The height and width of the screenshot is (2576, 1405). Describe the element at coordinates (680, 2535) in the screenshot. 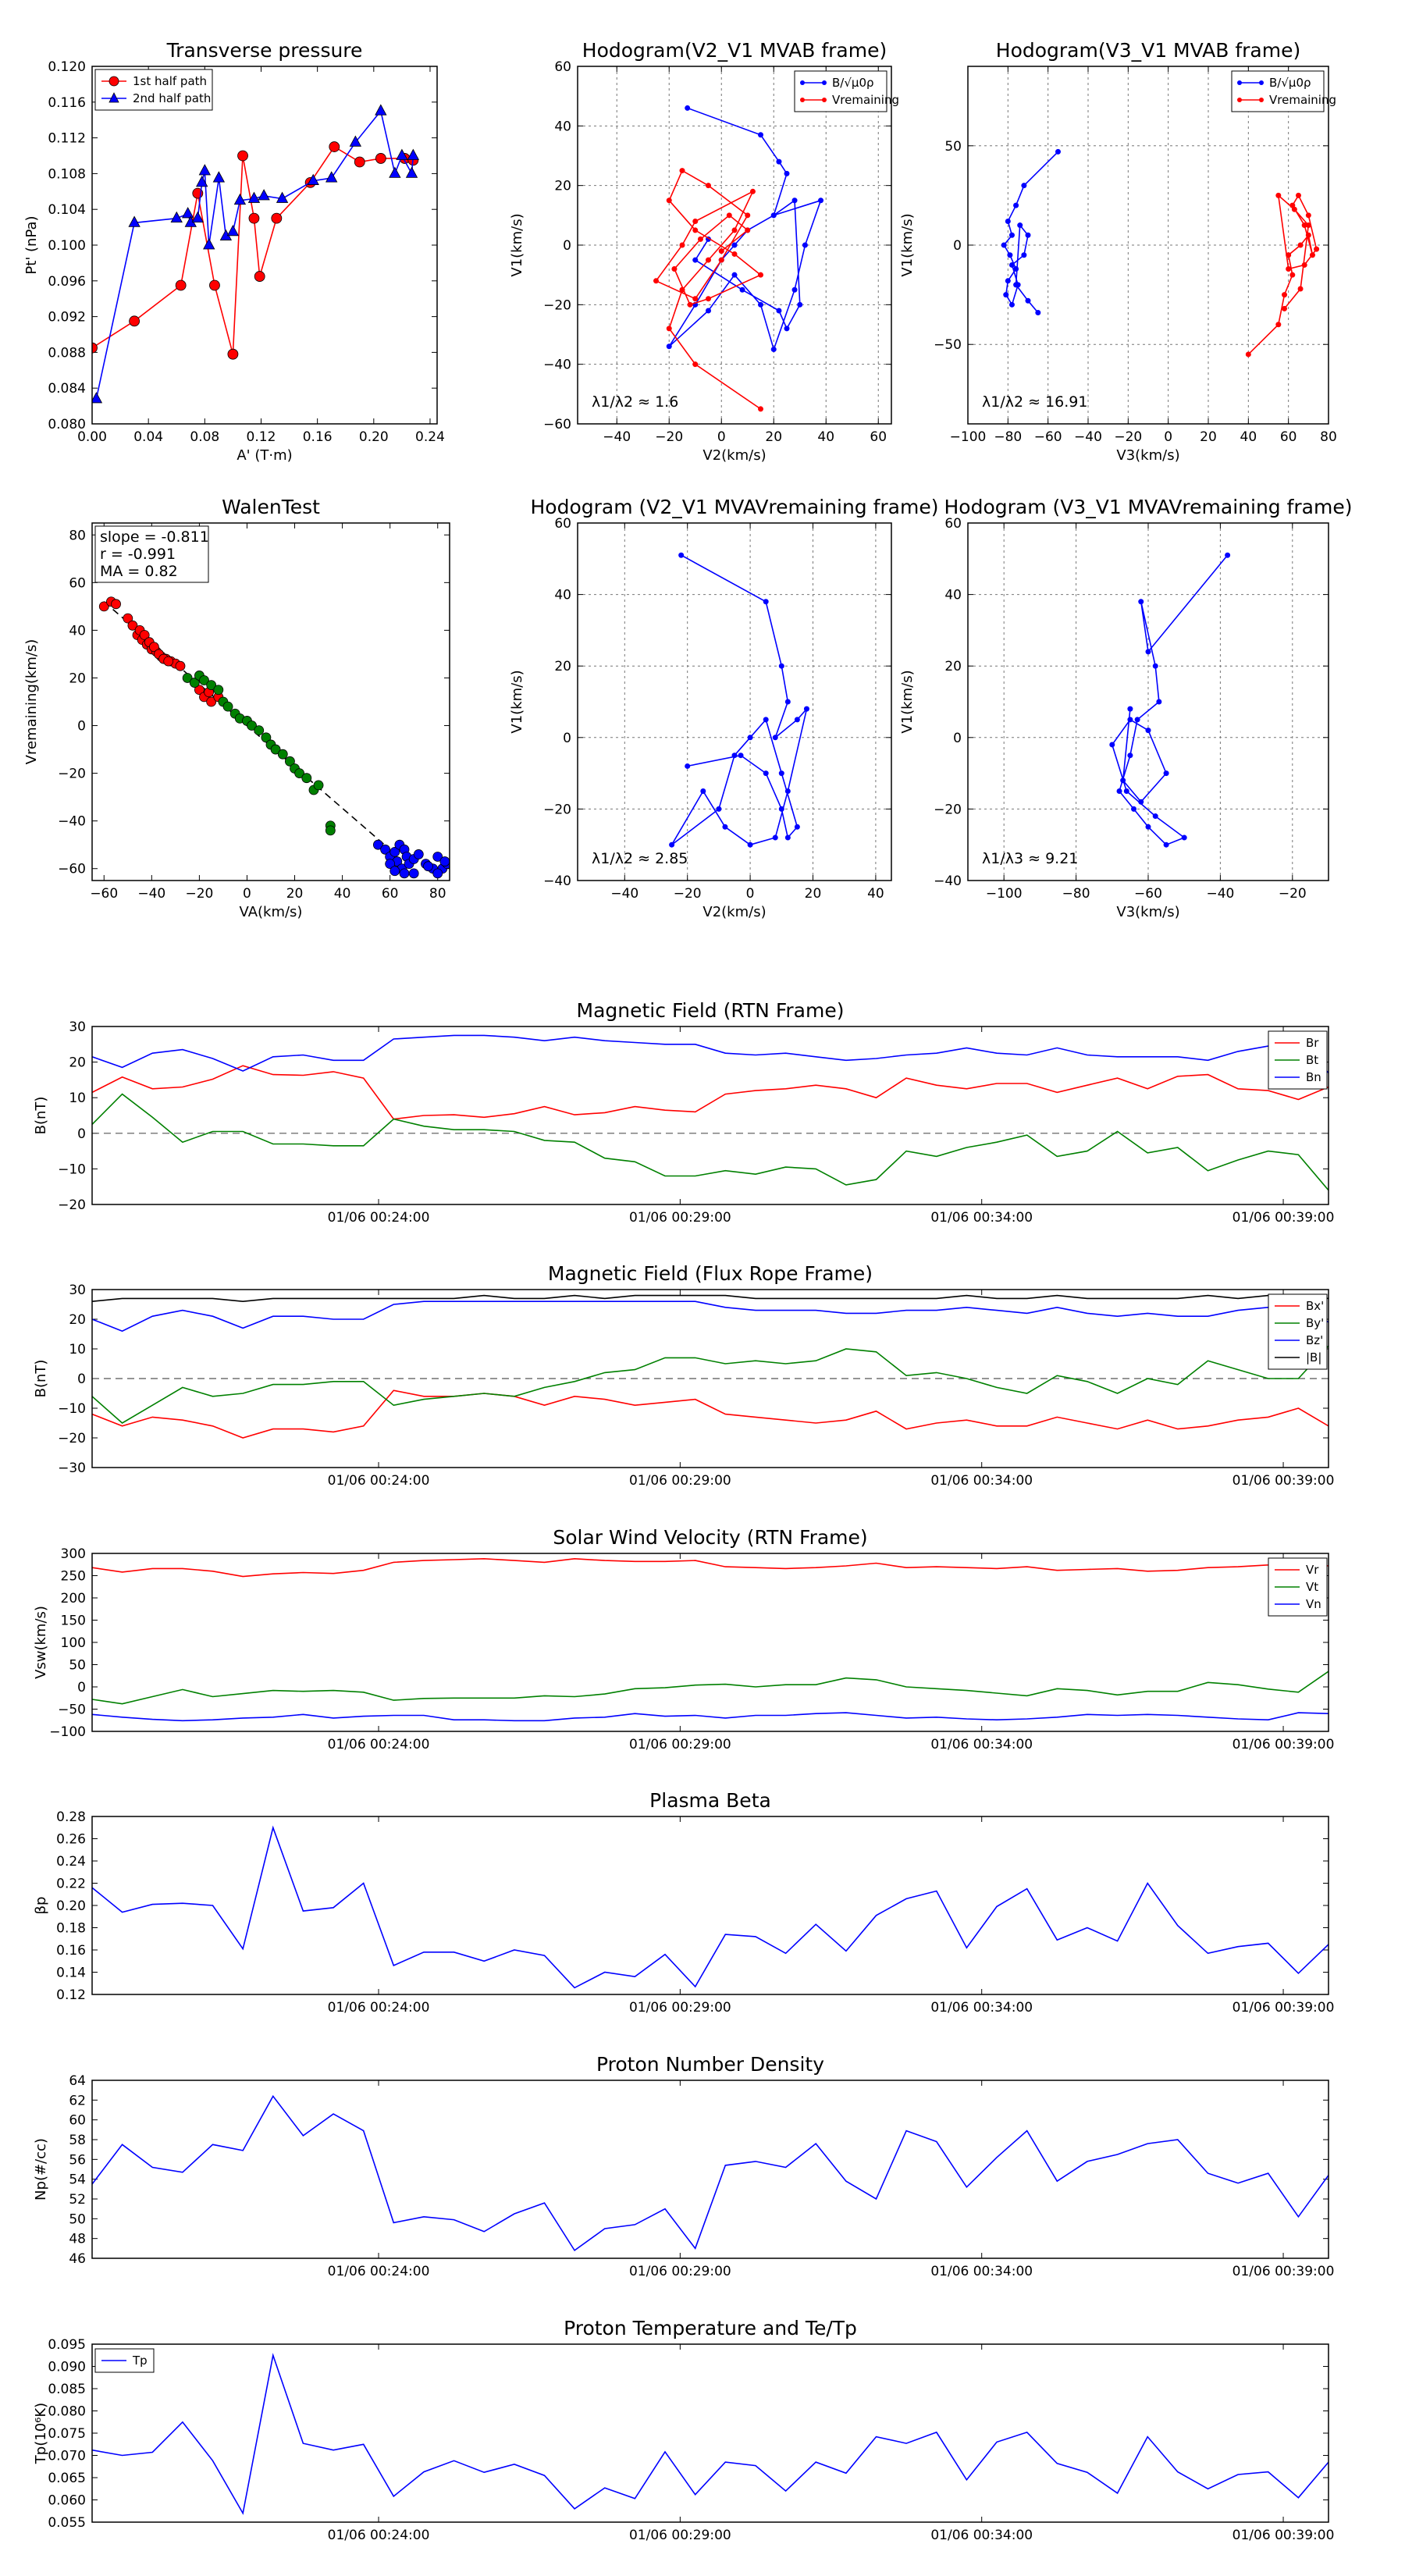

I see `x-tick-label: 01/06 00:29:00` at that location.